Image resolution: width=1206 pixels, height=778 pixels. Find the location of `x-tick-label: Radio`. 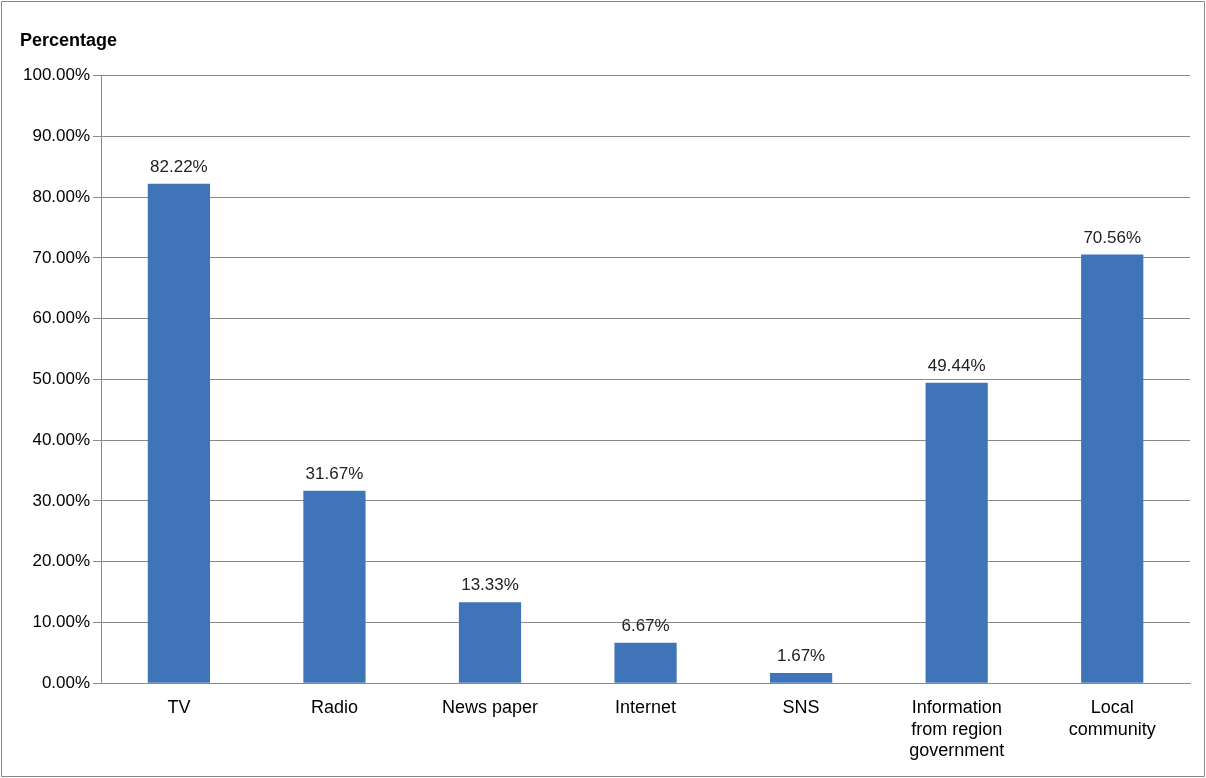

x-tick-label: Radio is located at coordinates (334, 706).